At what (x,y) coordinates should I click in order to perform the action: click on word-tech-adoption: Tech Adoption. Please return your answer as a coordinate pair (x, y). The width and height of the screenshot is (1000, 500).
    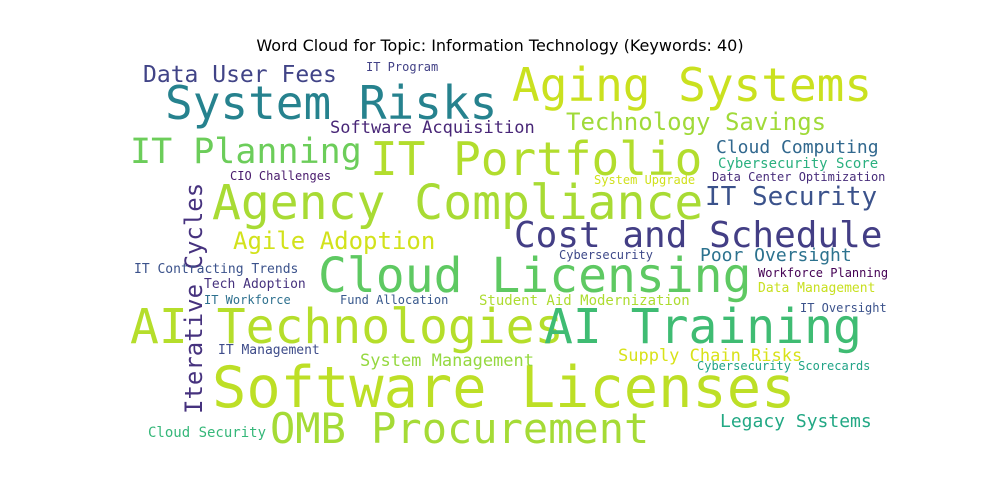
    Looking at the image, I should click on (255, 284).